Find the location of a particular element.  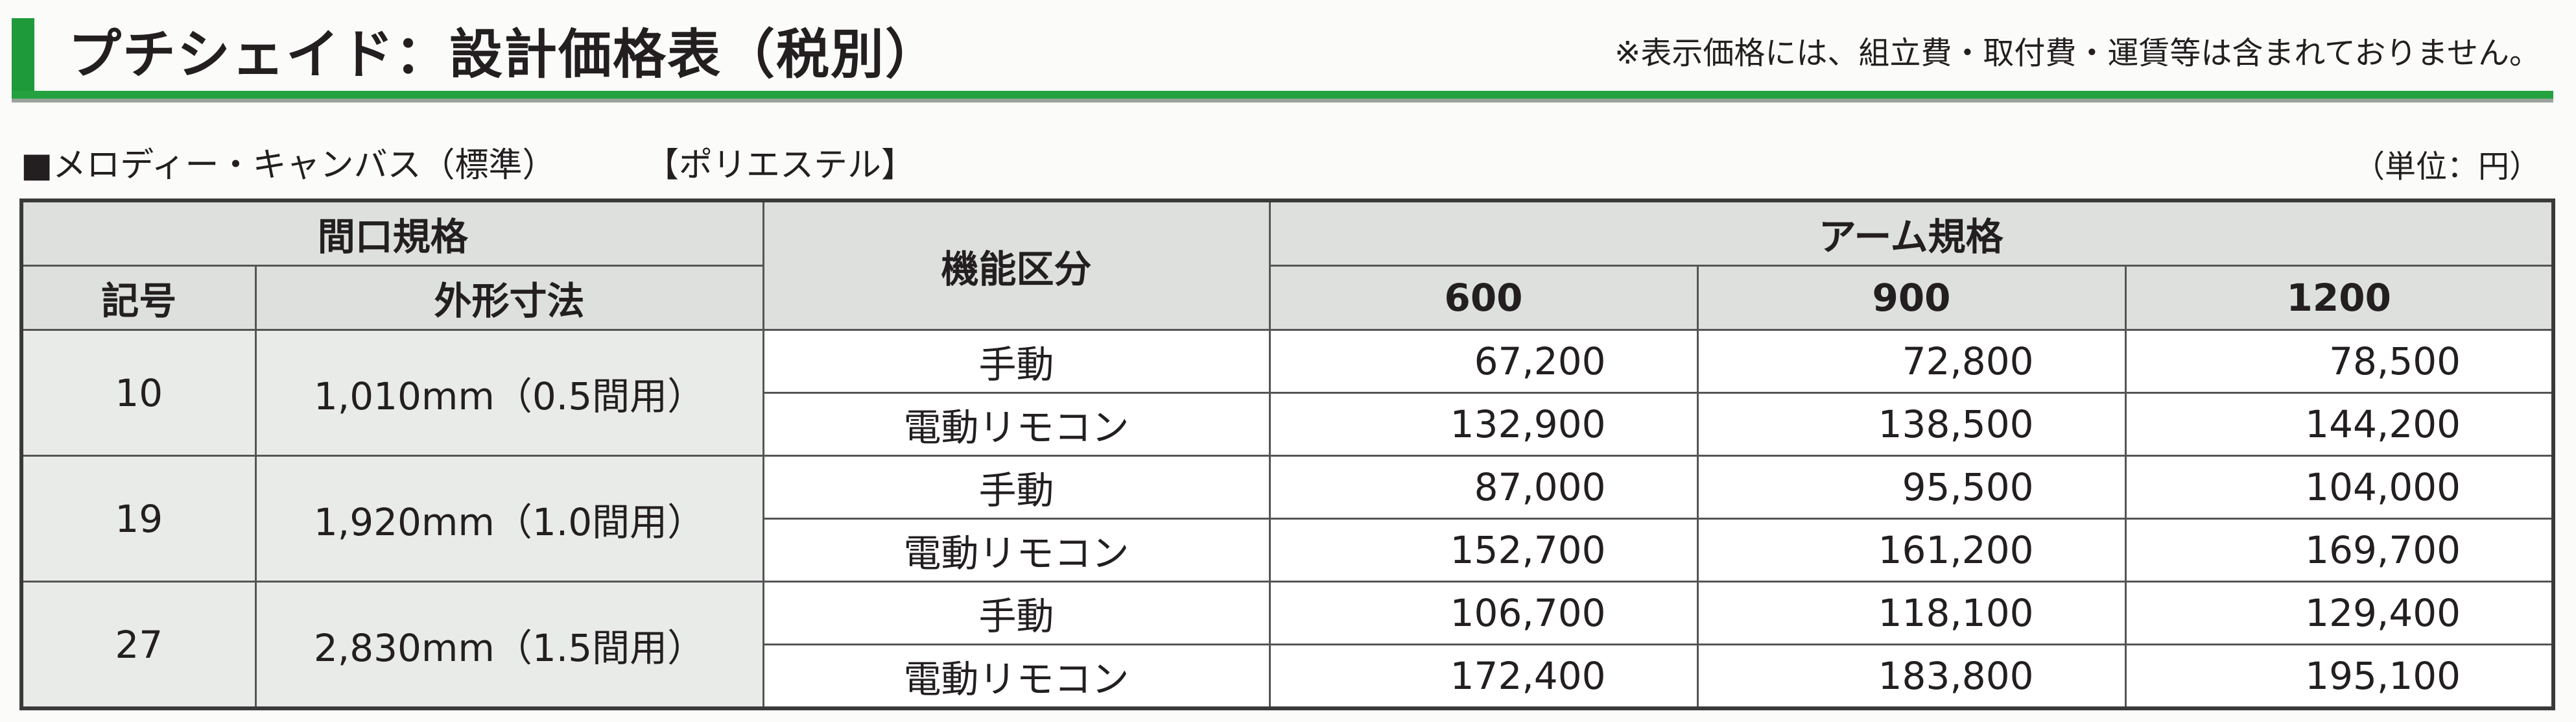

dimension-cell: 1,010mm（0.5間用） is located at coordinates (509, 393).